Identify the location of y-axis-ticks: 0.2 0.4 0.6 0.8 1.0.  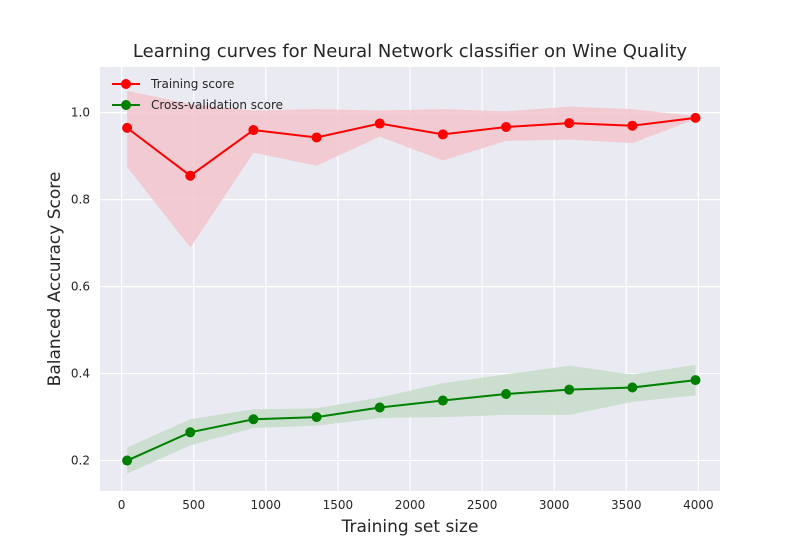
(80, 287).